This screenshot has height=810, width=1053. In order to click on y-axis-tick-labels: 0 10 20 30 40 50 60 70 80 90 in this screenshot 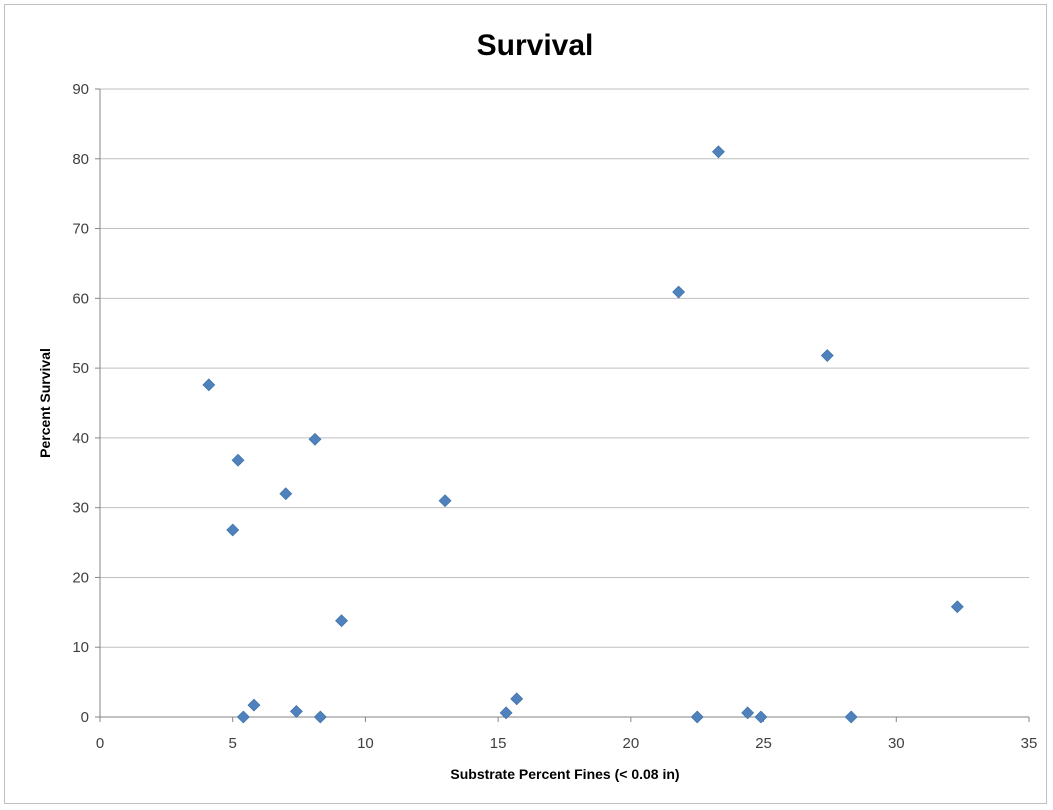, I will do `click(80, 403)`.